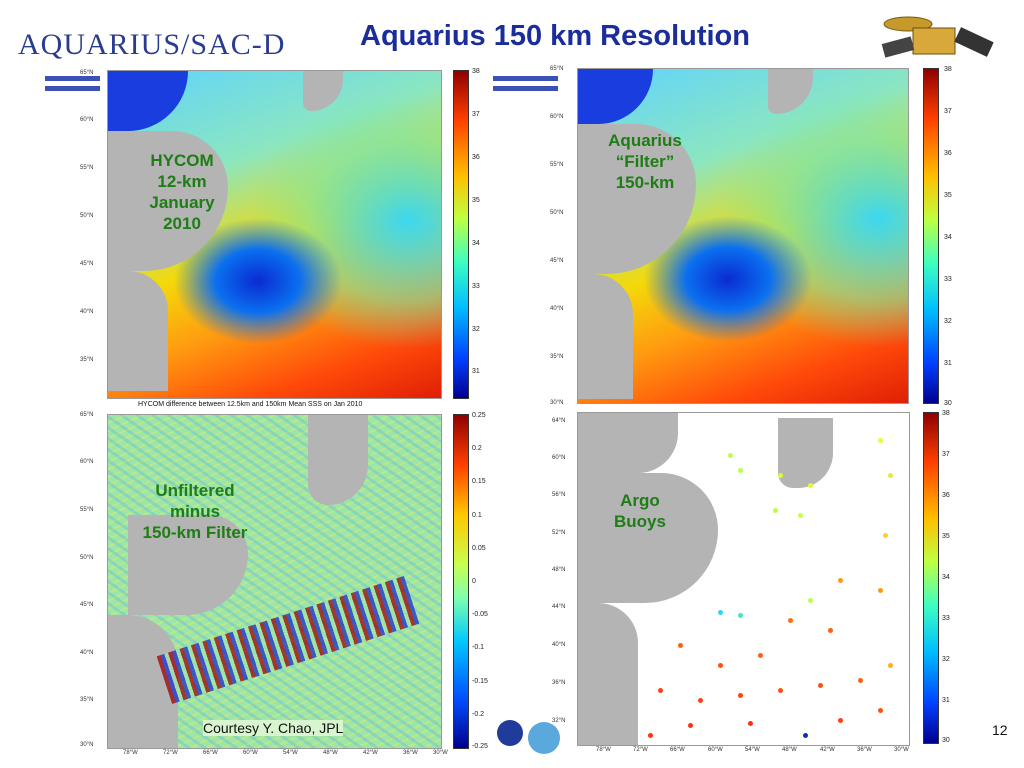 The image size is (1024, 768). Describe the element at coordinates (474, 581) in the screenshot. I see `colorbar-tick: 0` at that location.